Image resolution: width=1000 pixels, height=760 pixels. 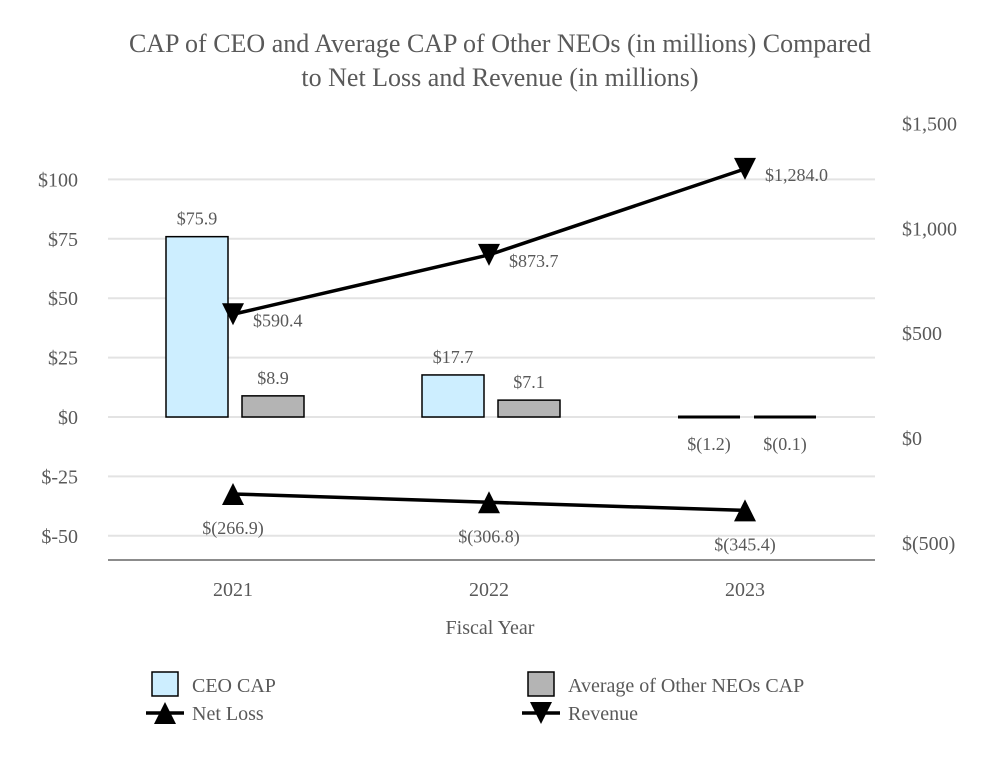 I want to click on legend-item: Net Loss, so click(x=205, y=713).